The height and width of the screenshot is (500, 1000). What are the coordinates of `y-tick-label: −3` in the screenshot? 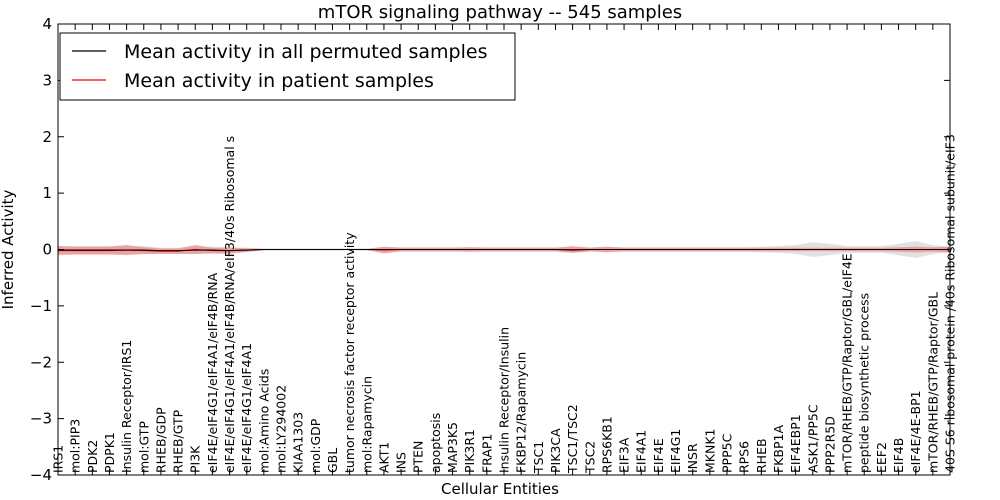 It's located at (41, 419).